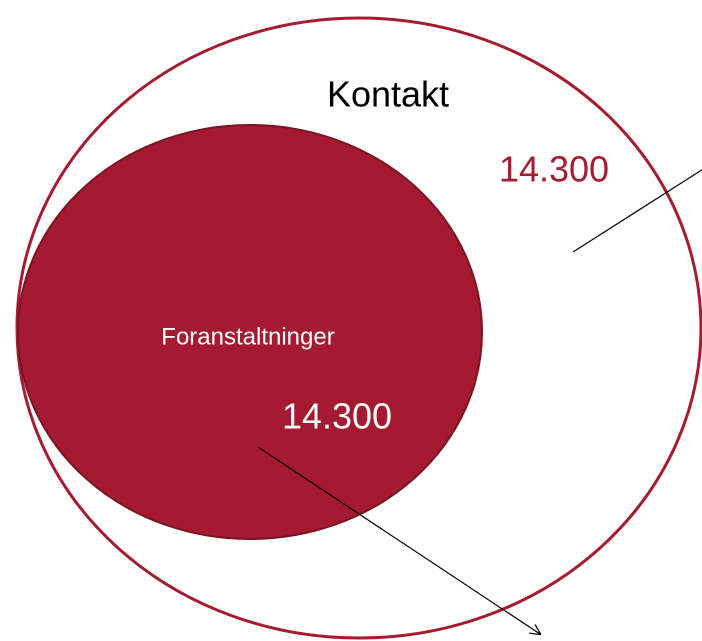  Describe the element at coordinates (554, 169) in the screenshot. I see `outer-value: 14.300` at that location.